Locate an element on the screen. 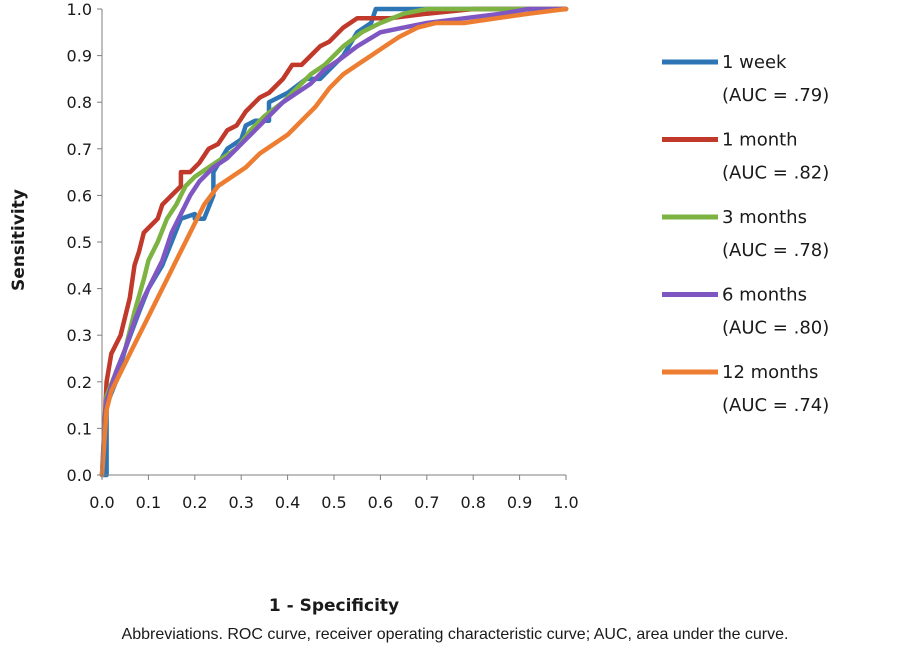 This screenshot has width=910, height=654. legend-auc-label: (AUC = .82) is located at coordinates (775, 173).